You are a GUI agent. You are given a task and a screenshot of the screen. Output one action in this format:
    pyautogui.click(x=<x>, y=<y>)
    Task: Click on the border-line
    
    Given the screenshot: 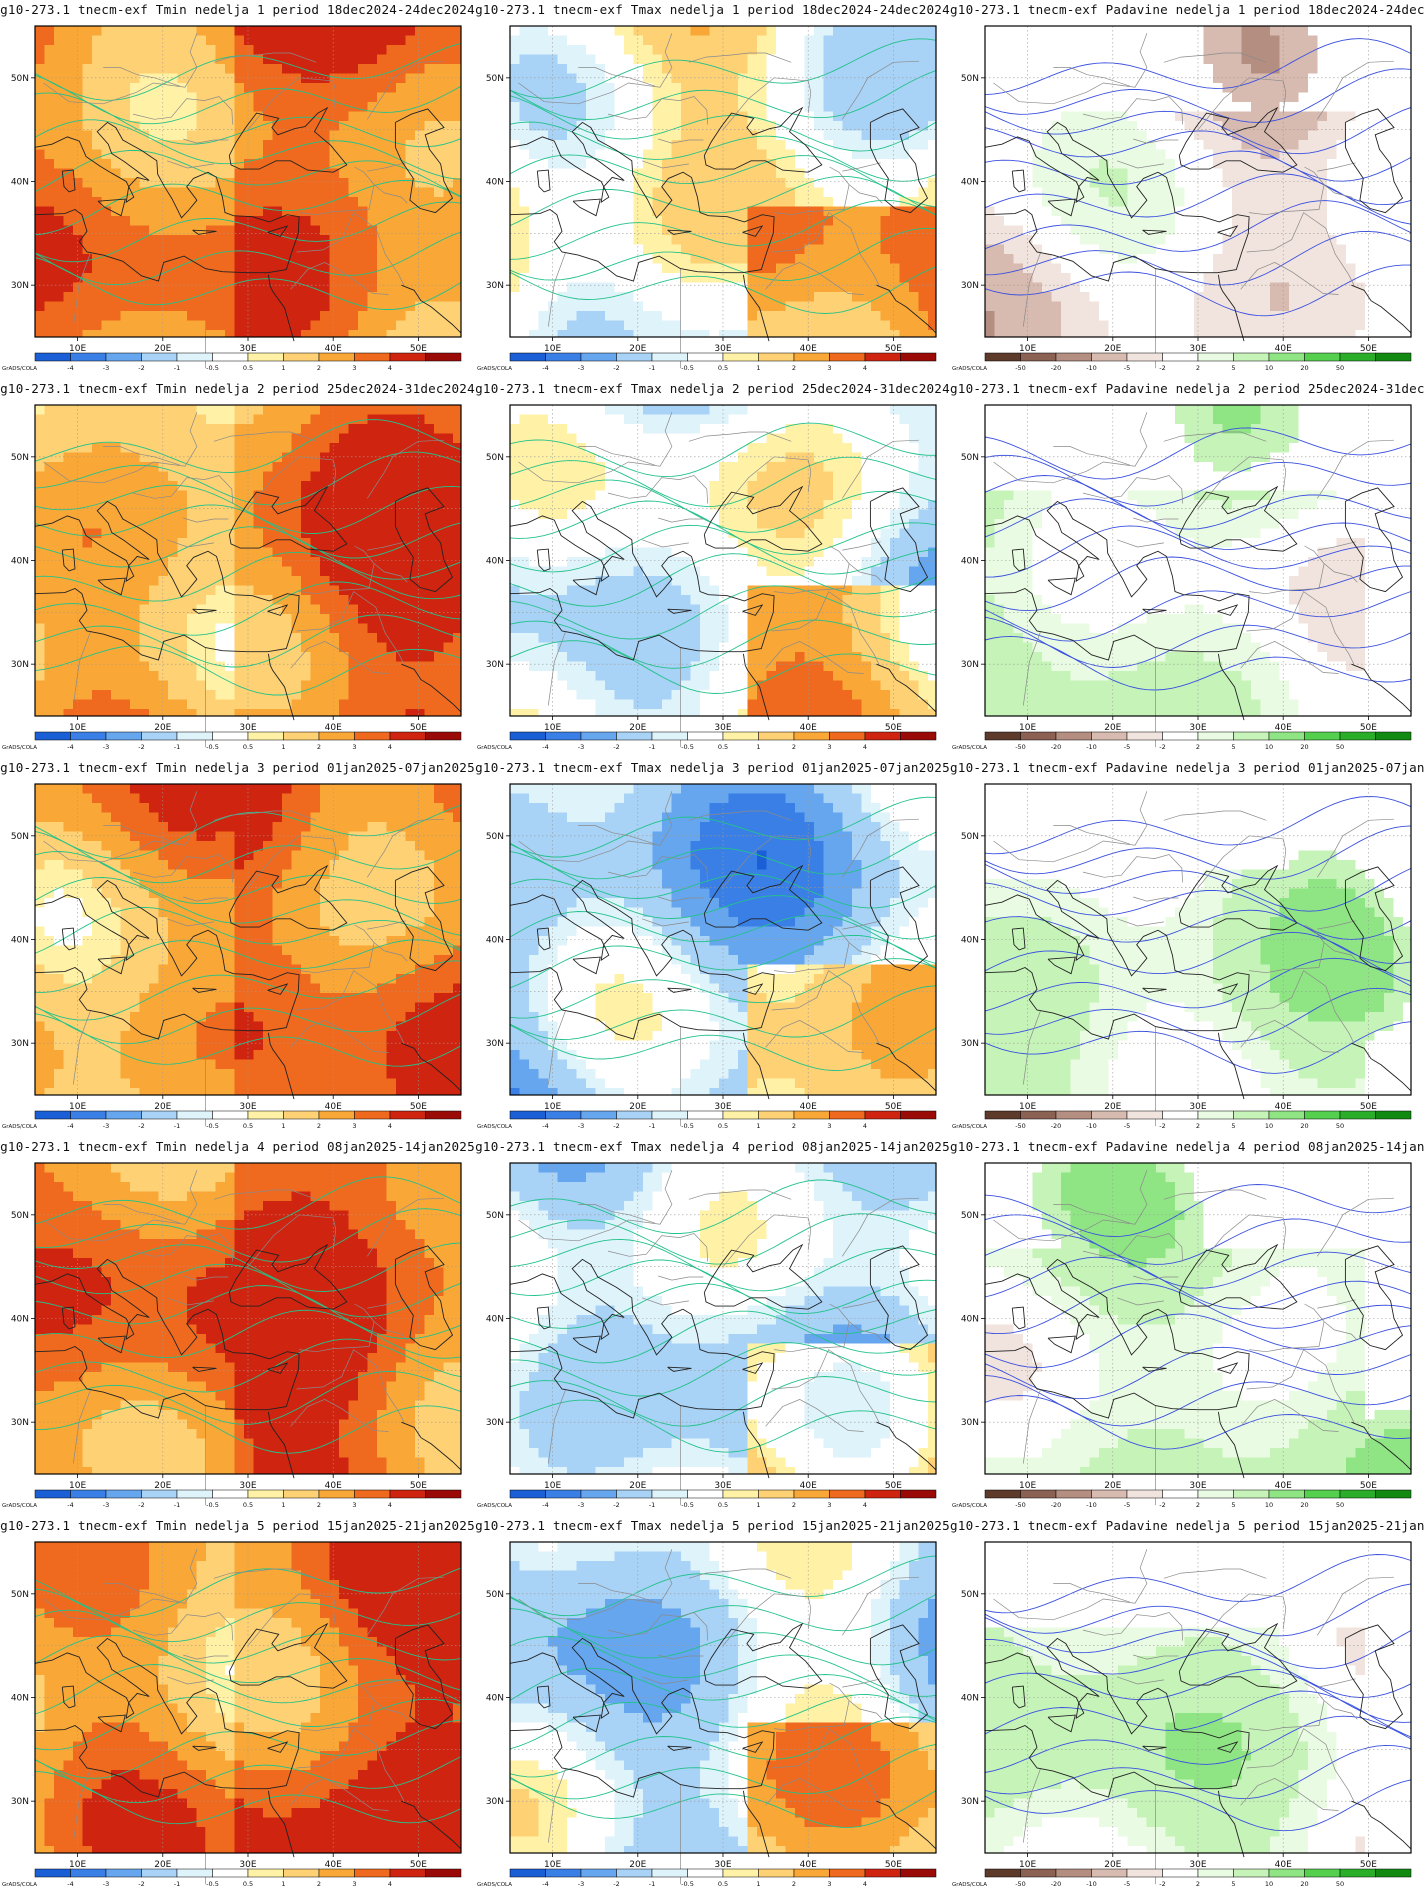 What is the action you would take?
    pyautogui.click(x=1070, y=69)
    